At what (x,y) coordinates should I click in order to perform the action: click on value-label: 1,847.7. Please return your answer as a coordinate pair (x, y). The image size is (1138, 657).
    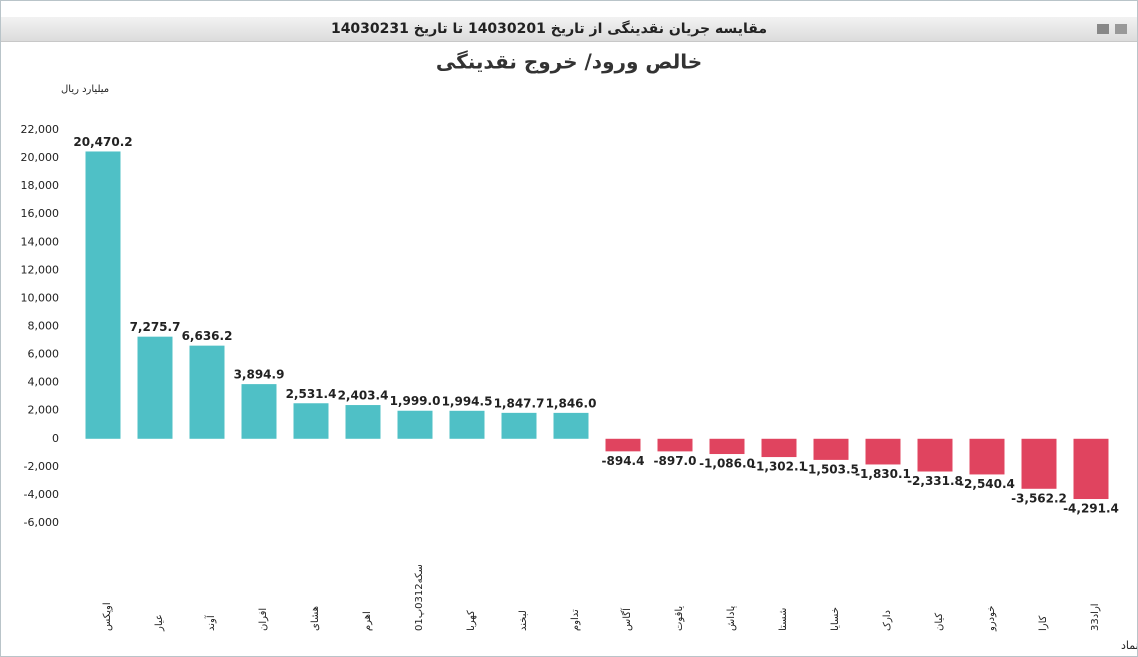
    Looking at the image, I should click on (519, 403).